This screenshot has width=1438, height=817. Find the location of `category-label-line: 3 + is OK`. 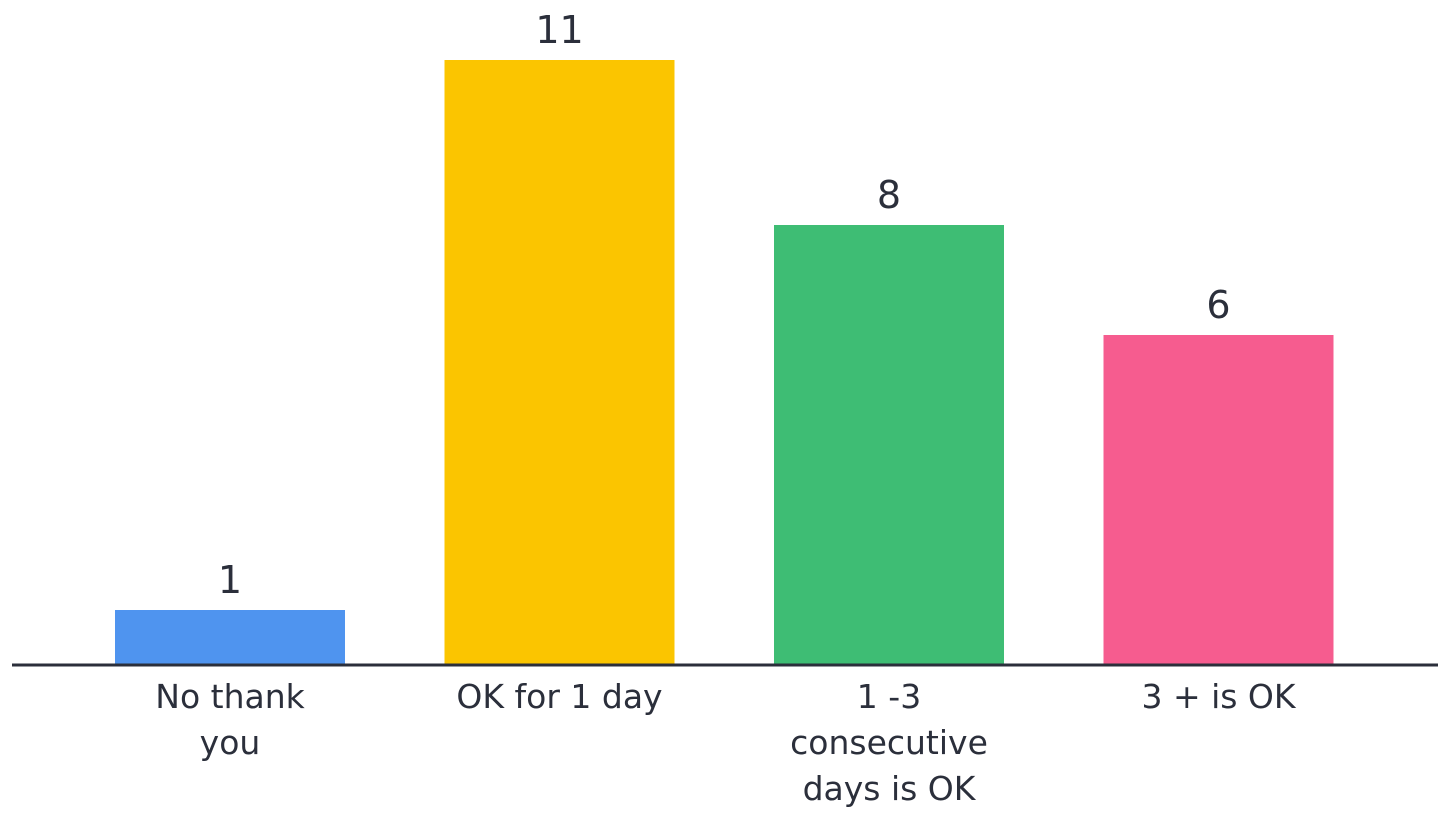

category-label-line: 3 + is OK is located at coordinates (1218, 696).